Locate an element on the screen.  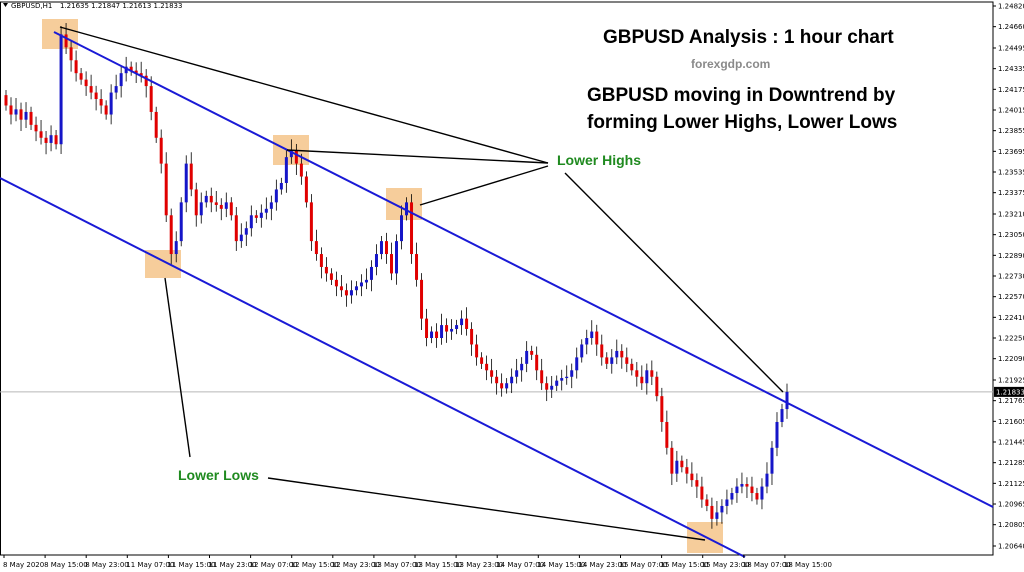
price-tick-label: 1.21765 is located at coordinates (1011, 401).